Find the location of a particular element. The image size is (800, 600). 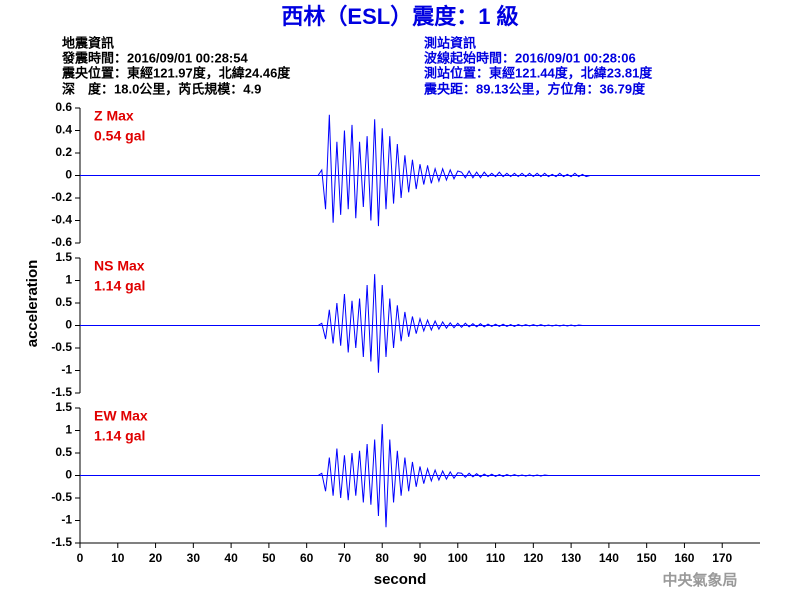

x-tick-label: 70 is located at coordinates (345, 558).